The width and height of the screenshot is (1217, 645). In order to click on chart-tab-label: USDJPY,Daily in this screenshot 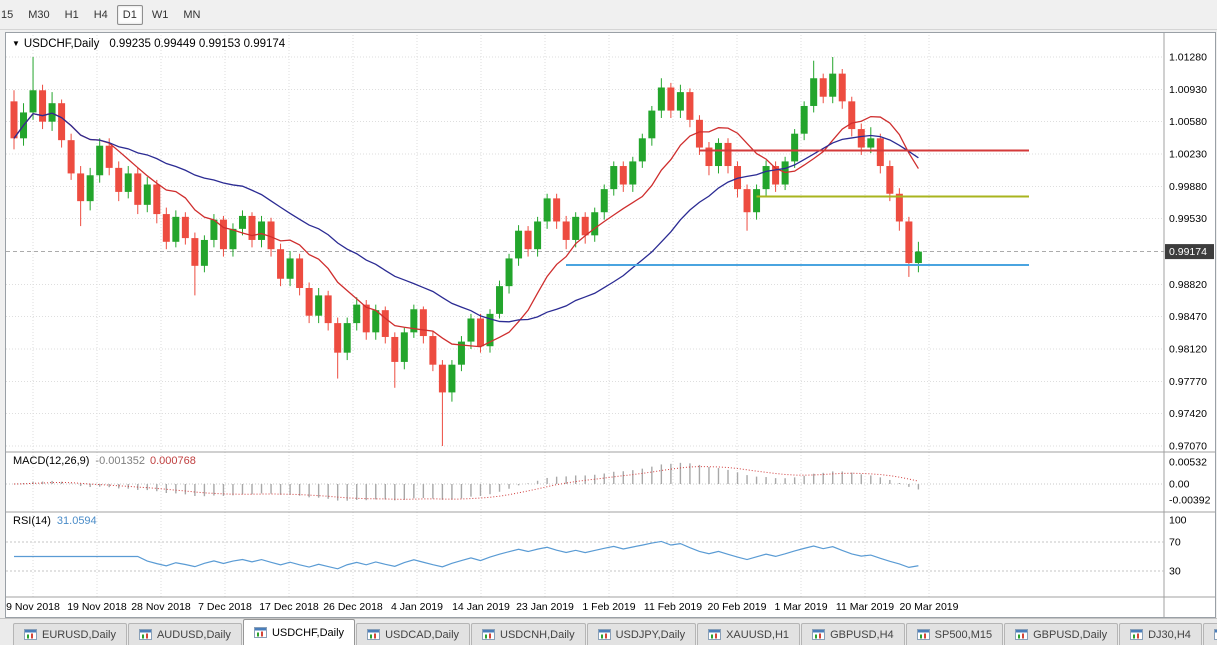, I will do `click(650, 634)`.